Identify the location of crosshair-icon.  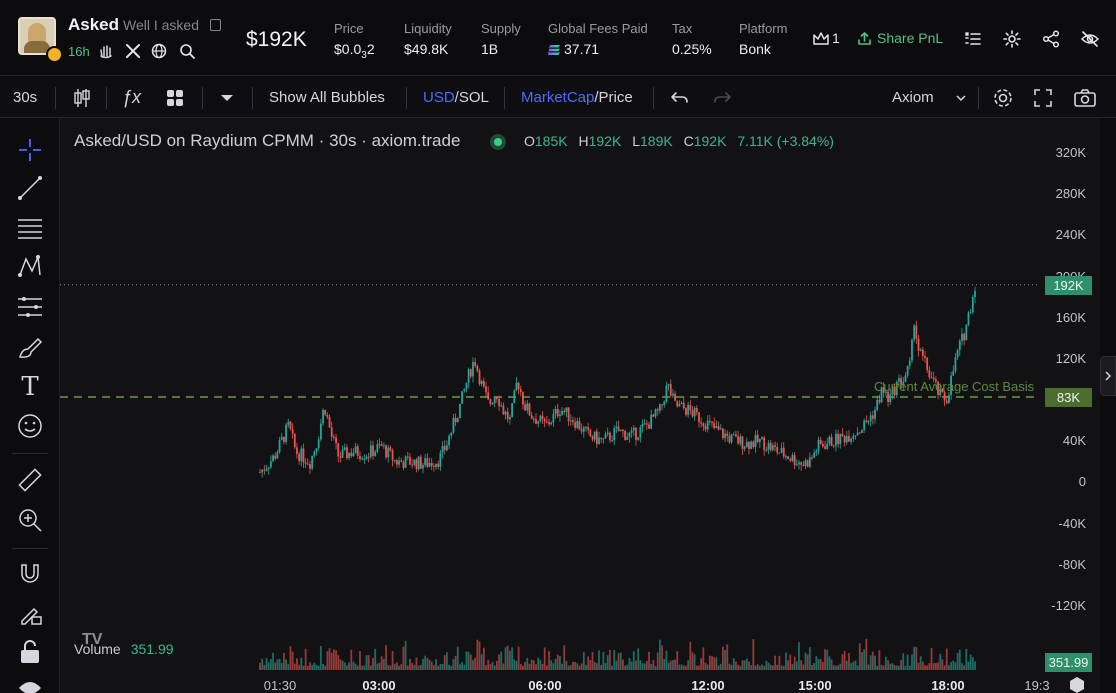
(30, 150).